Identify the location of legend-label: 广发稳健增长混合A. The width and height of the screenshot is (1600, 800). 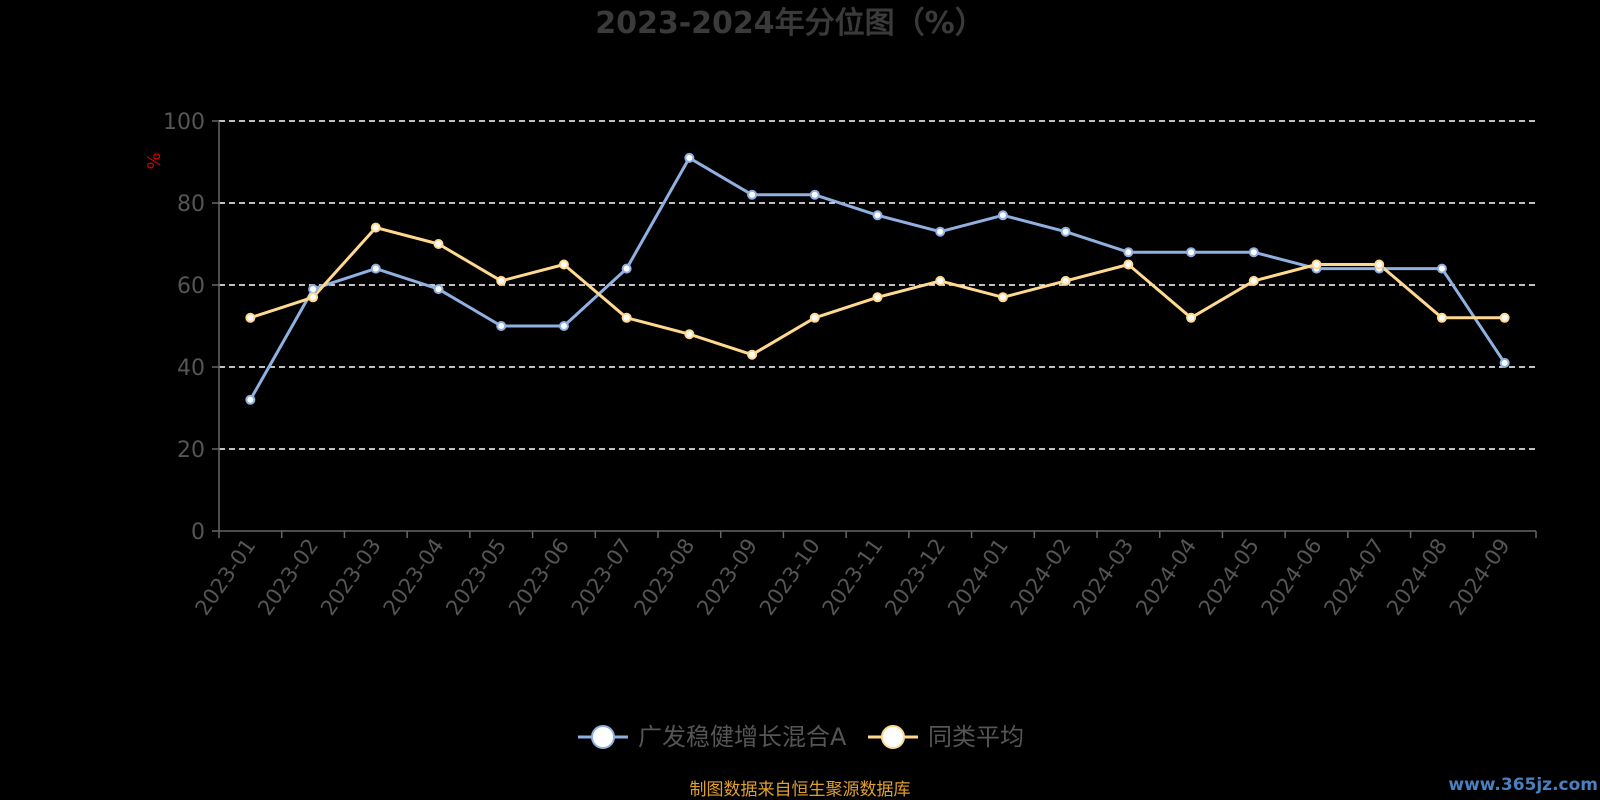
(742, 737).